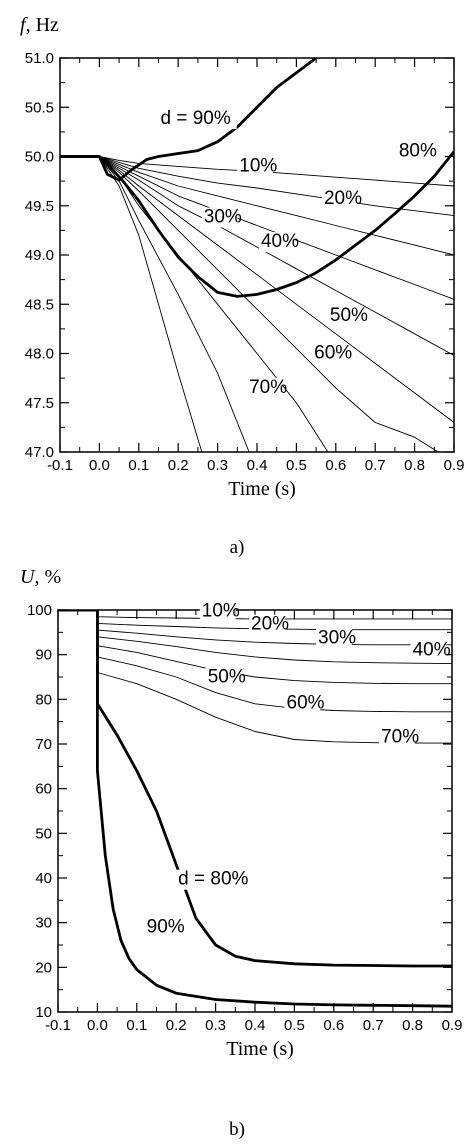 Image resolution: width=468 pixels, height=1148 pixels. Describe the element at coordinates (39, 206) in the screenshot. I see `y-tick-label: 49.5` at that location.